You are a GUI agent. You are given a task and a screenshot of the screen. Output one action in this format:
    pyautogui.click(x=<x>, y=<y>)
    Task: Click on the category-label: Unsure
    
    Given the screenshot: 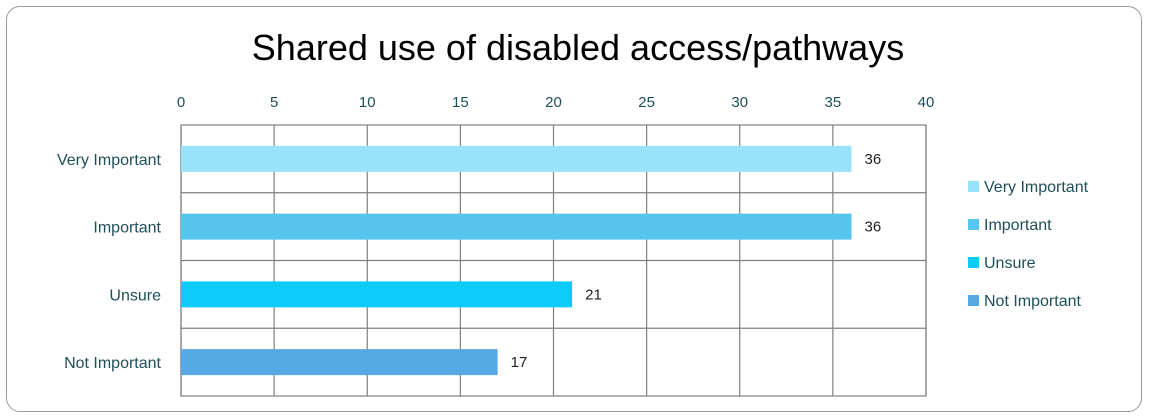 What is the action you would take?
    pyautogui.click(x=135, y=295)
    